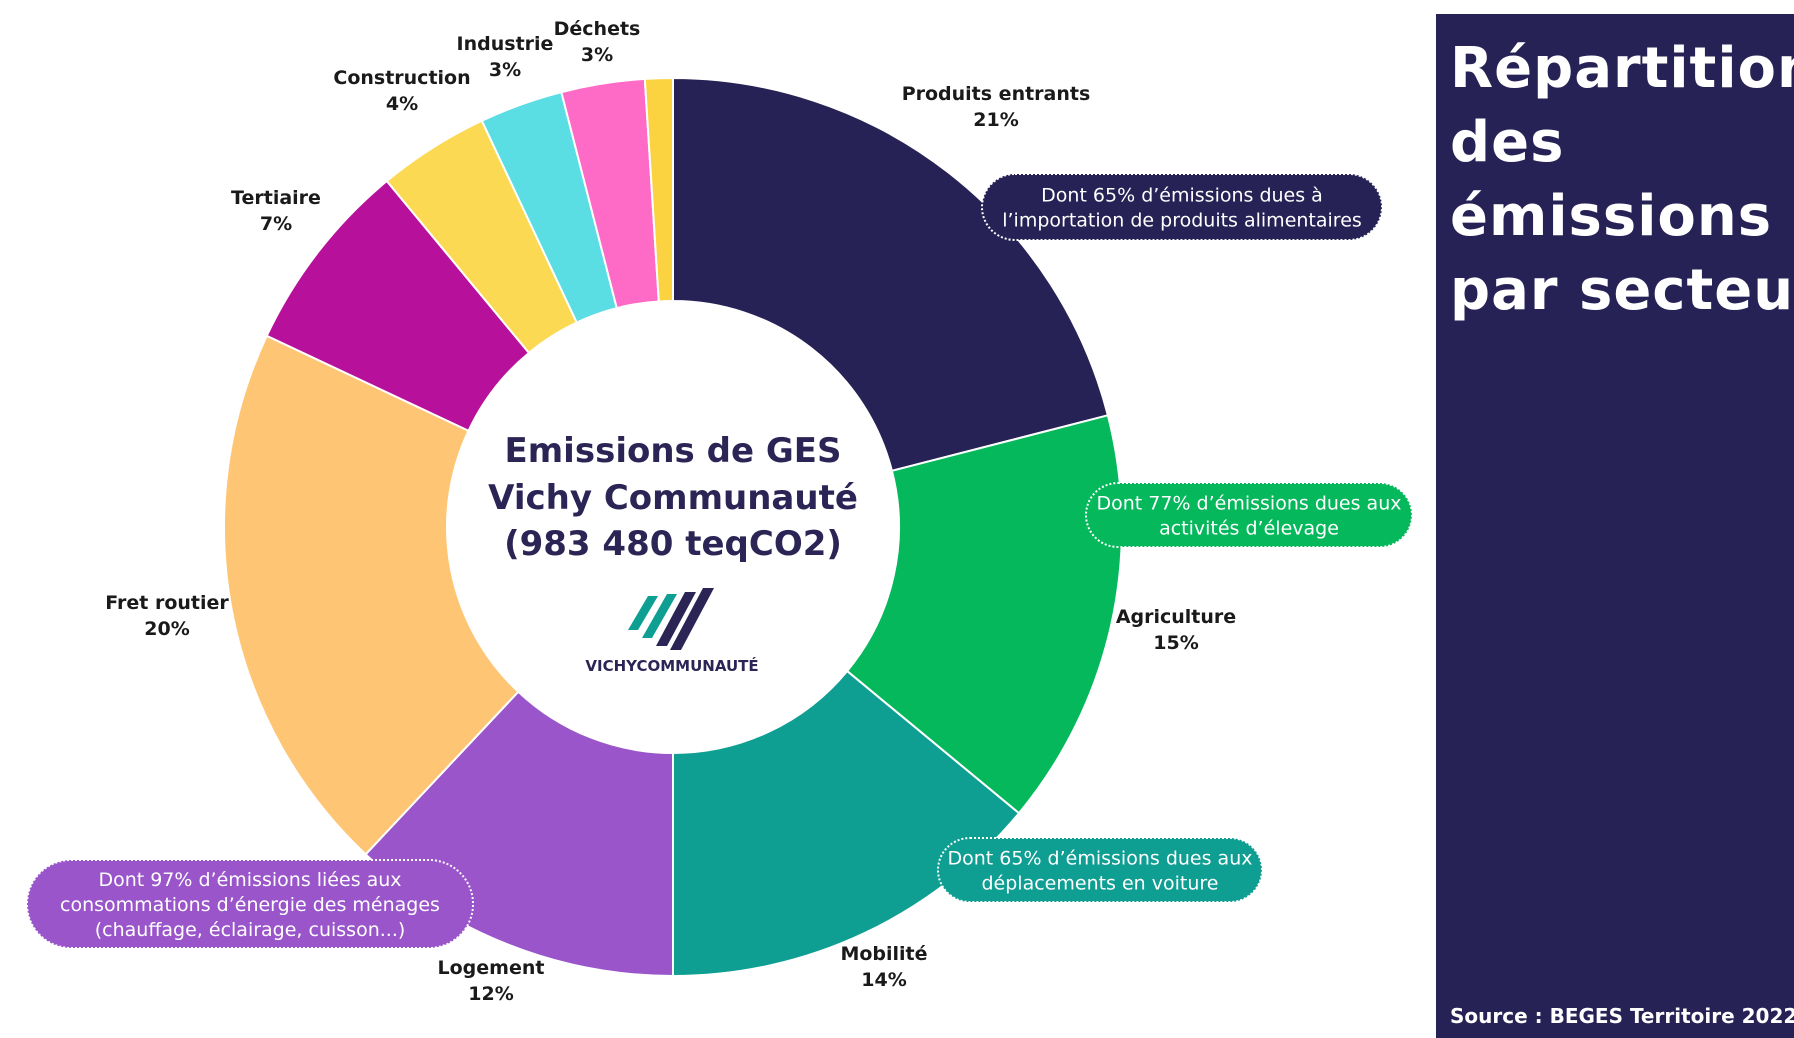 The width and height of the screenshot is (1794, 1038). What do you see at coordinates (505, 44) in the screenshot?
I see `segment-label-industrie: Industrie` at bounding box center [505, 44].